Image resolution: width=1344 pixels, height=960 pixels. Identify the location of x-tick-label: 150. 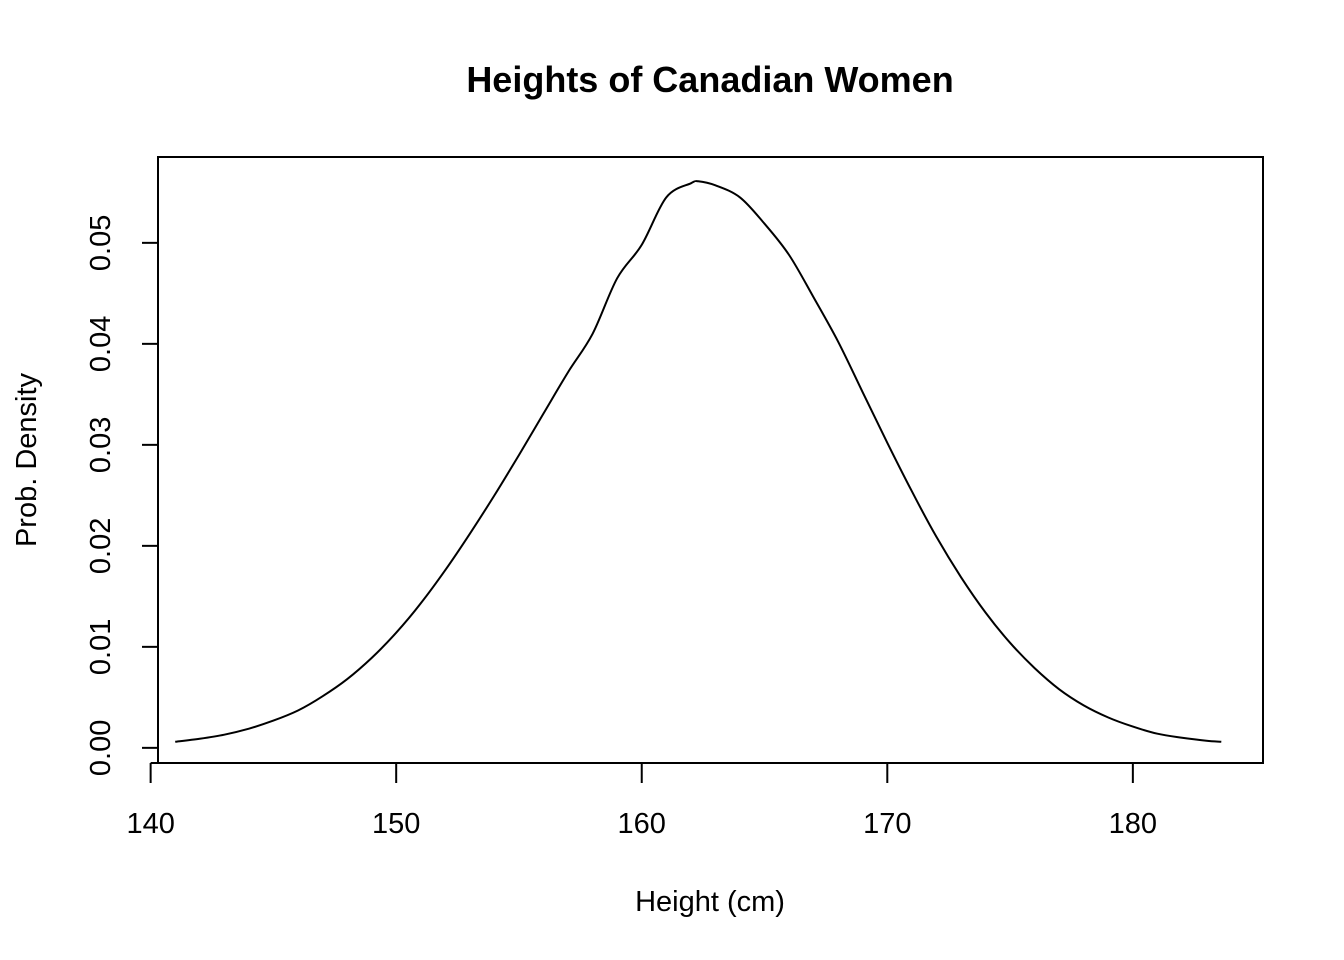
(396, 824).